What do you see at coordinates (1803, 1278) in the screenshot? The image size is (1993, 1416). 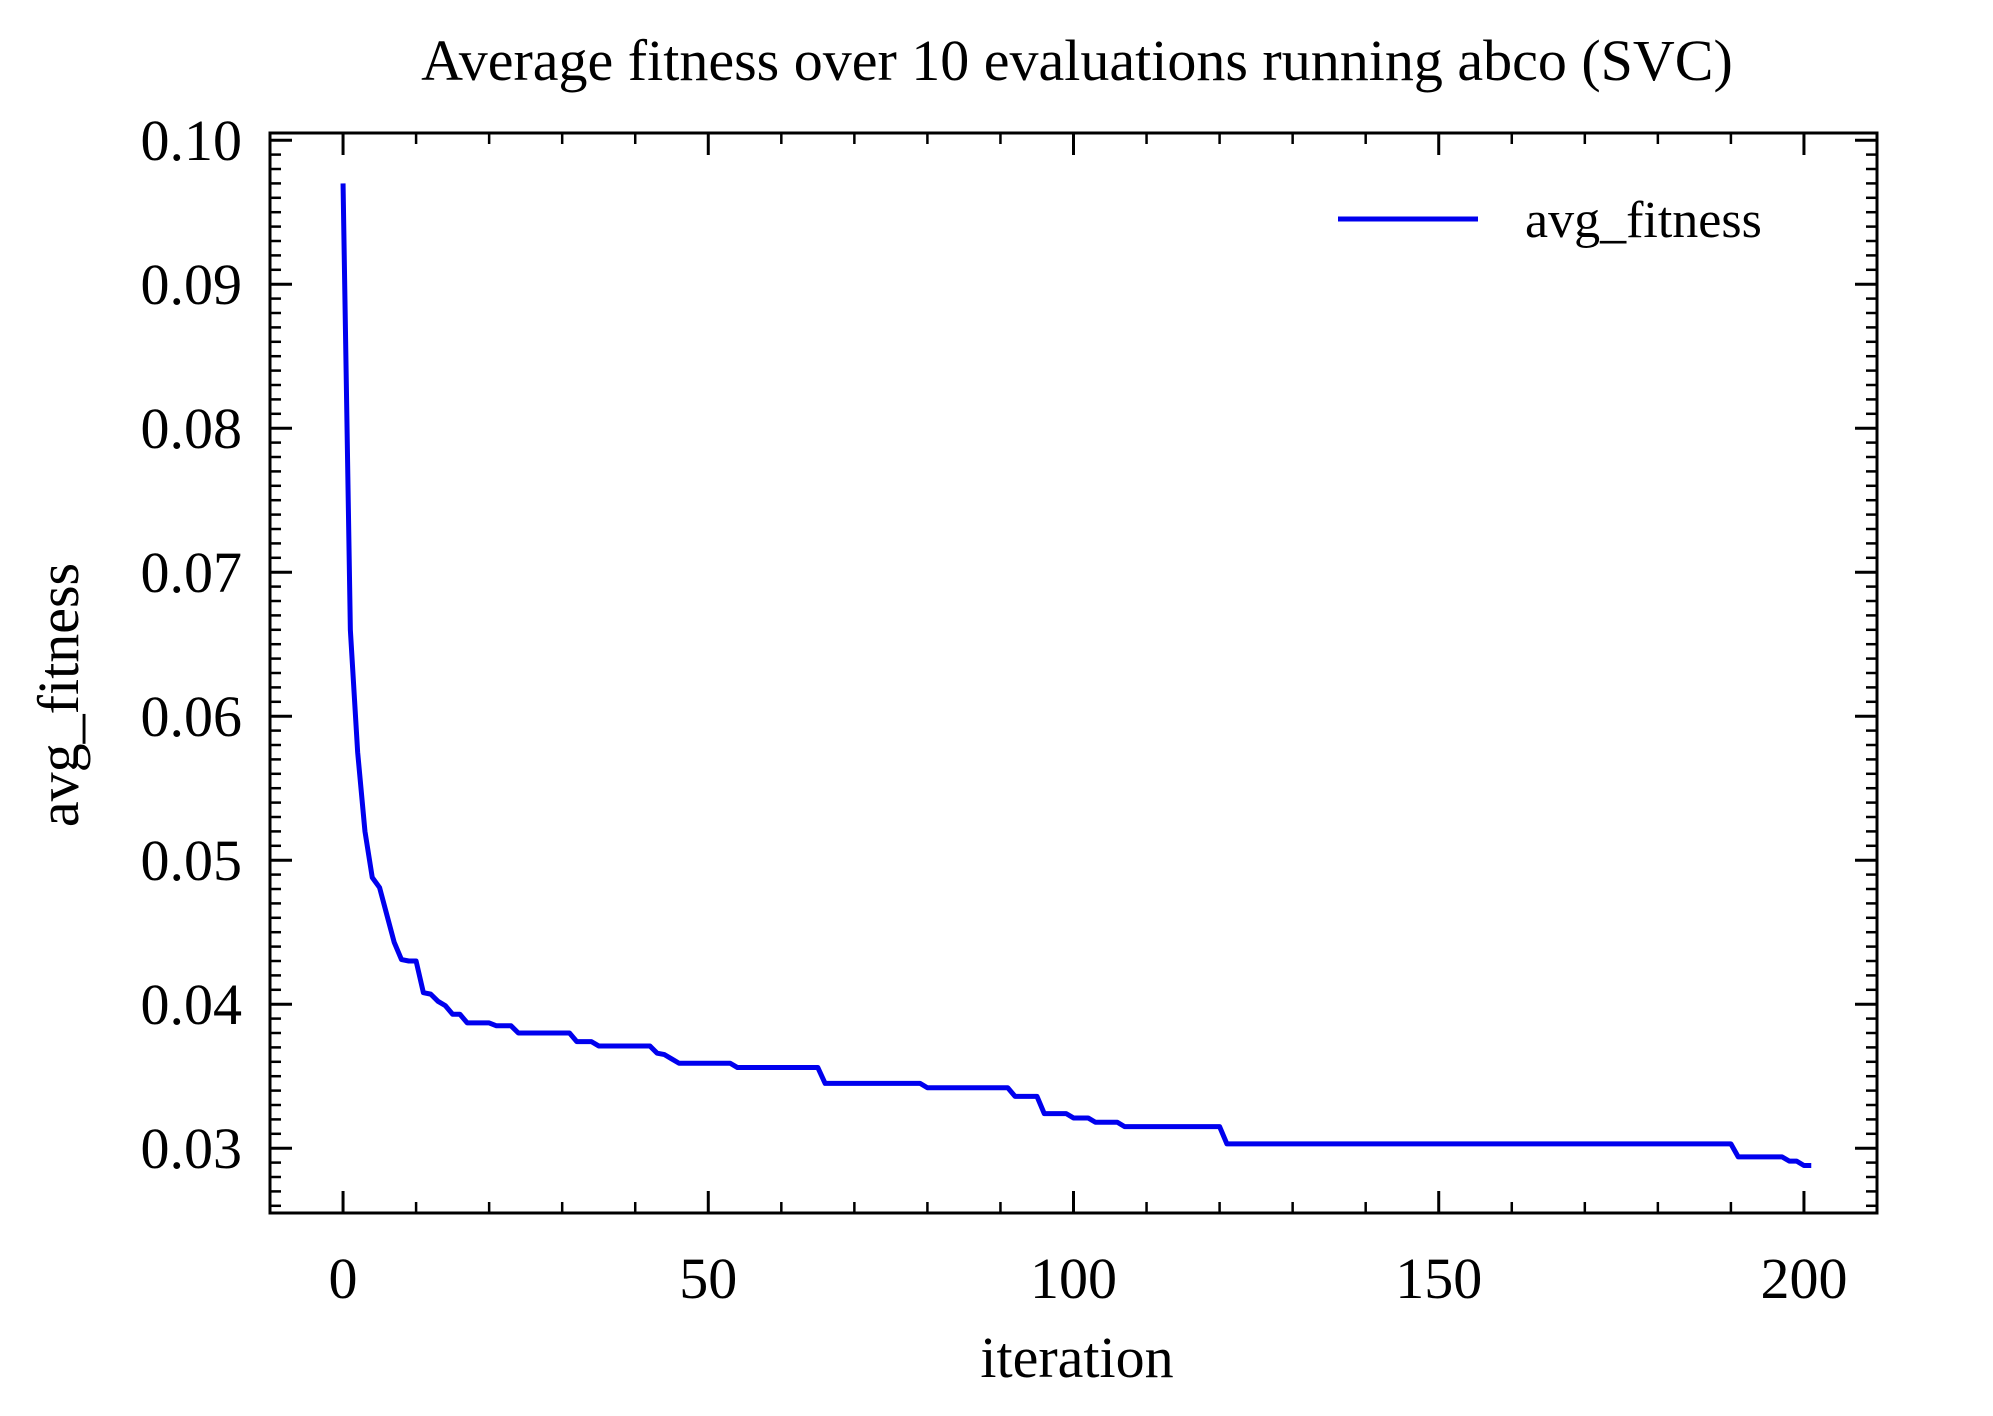 I see `x-tick-label: 200` at bounding box center [1803, 1278].